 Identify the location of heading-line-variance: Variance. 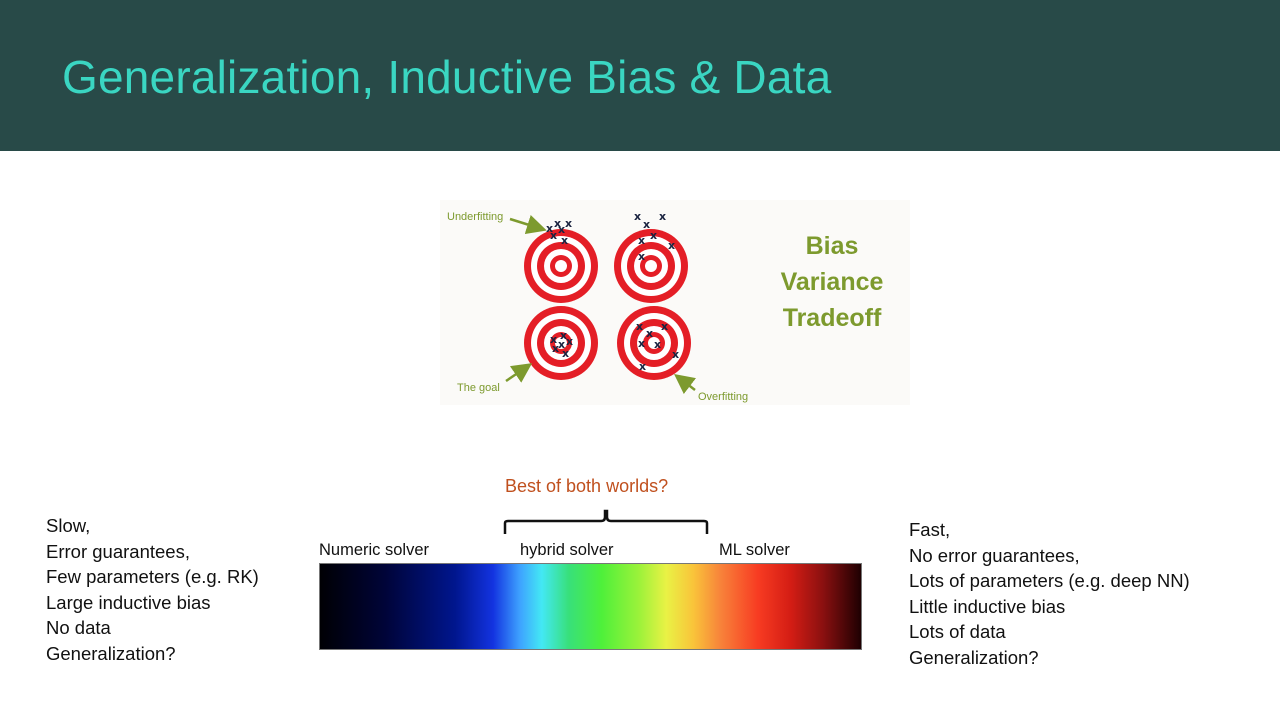
(832, 282).